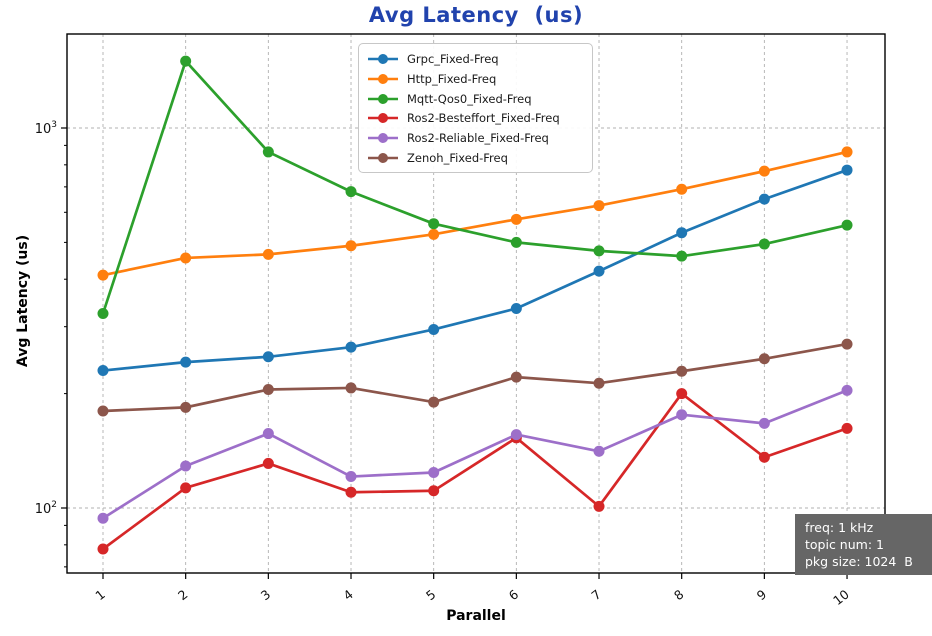 Image resolution: width=932 pixels, height=636 pixels. What do you see at coordinates (431, 595) in the screenshot?
I see `x-tick-label: 5` at bounding box center [431, 595].